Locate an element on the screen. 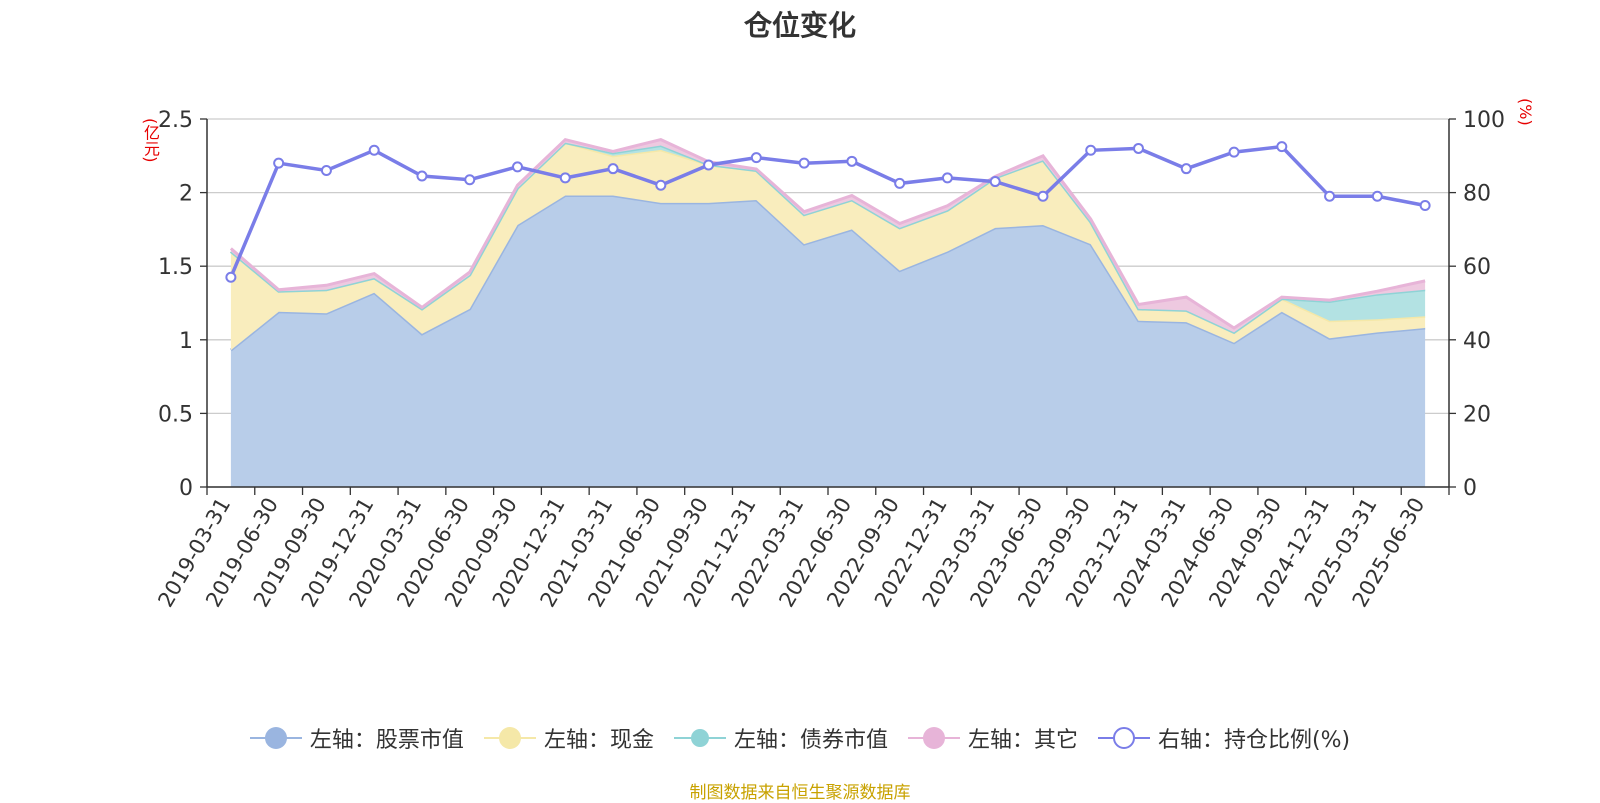 The width and height of the screenshot is (1600, 803). legend-label: 左轴：债券市值 is located at coordinates (810, 740).